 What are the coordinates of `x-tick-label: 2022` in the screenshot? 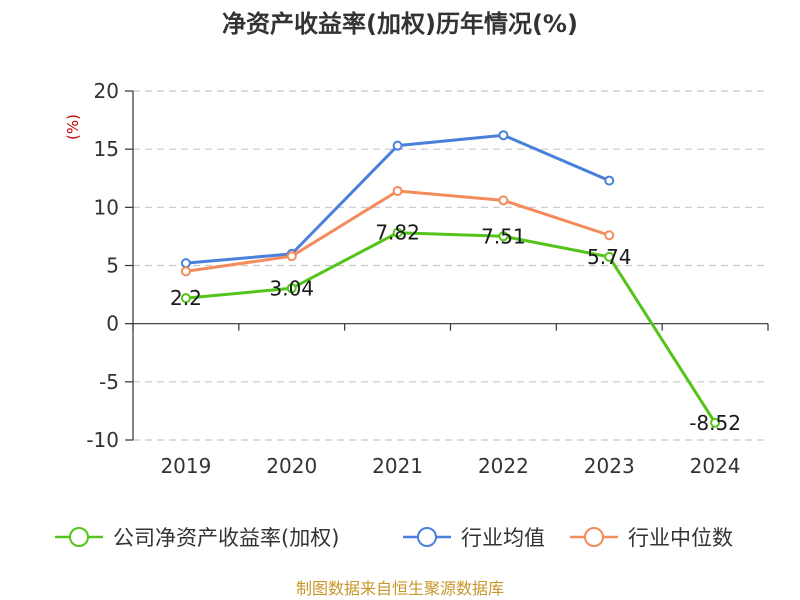 It's located at (503, 466).